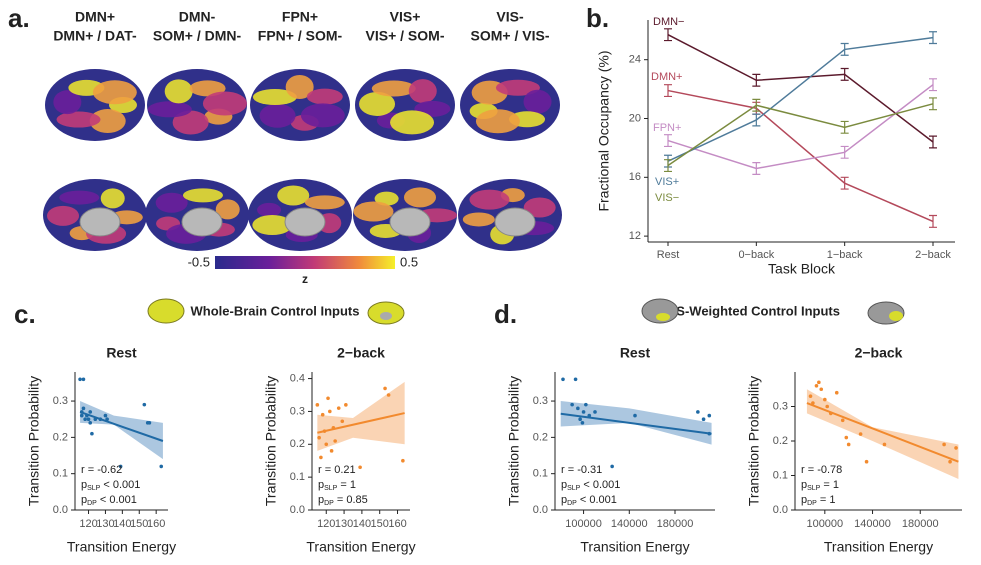 The width and height of the screenshot is (981, 565). What do you see at coordinates (505, 314) in the screenshot?
I see `panel-label: d.` at bounding box center [505, 314].